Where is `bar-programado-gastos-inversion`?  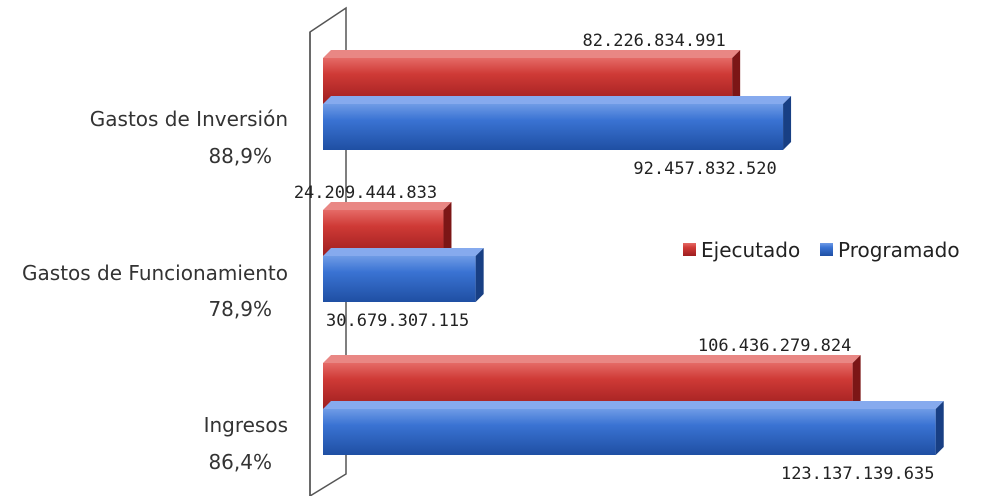
bar-programado-gastos-inversion is located at coordinates (557, 123).